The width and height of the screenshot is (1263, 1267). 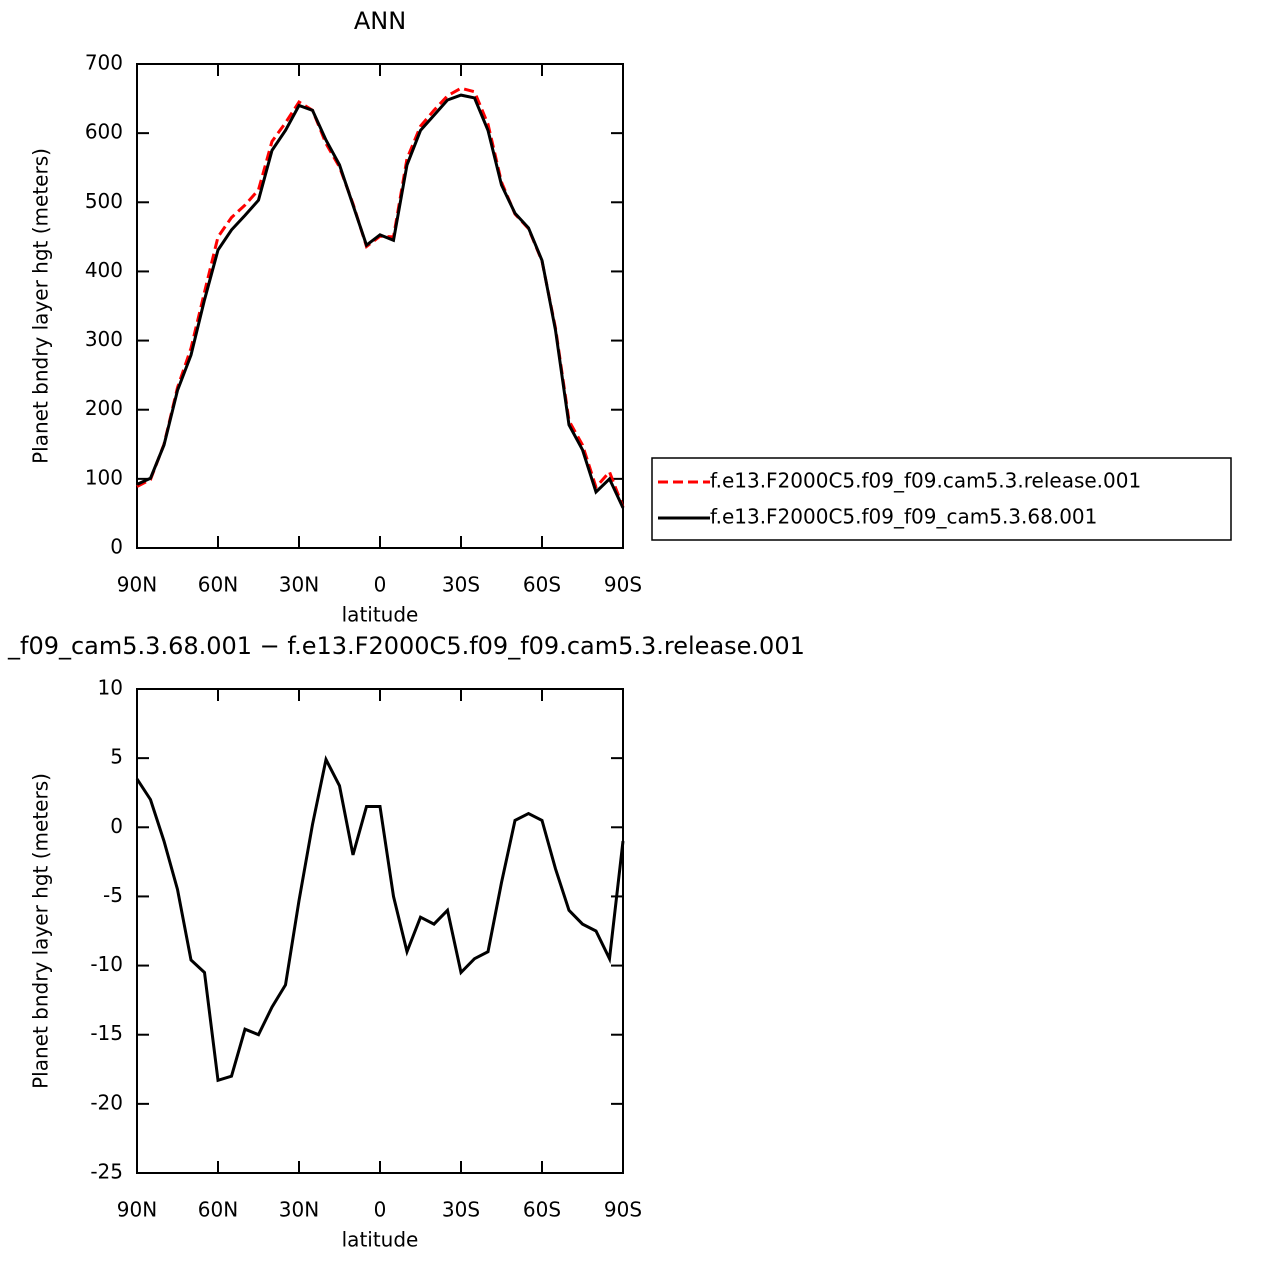 I want to click on legend-box, so click(x=941, y=499).